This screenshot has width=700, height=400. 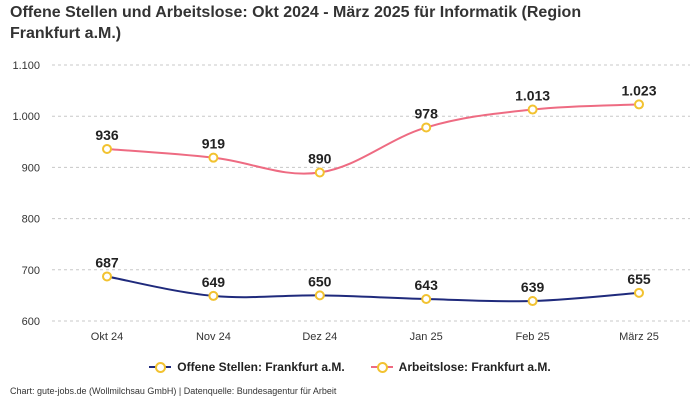 What do you see at coordinates (31, 271) in the screenshot?
I see `y-tick-label: 700` at bounding box center [31, 271].